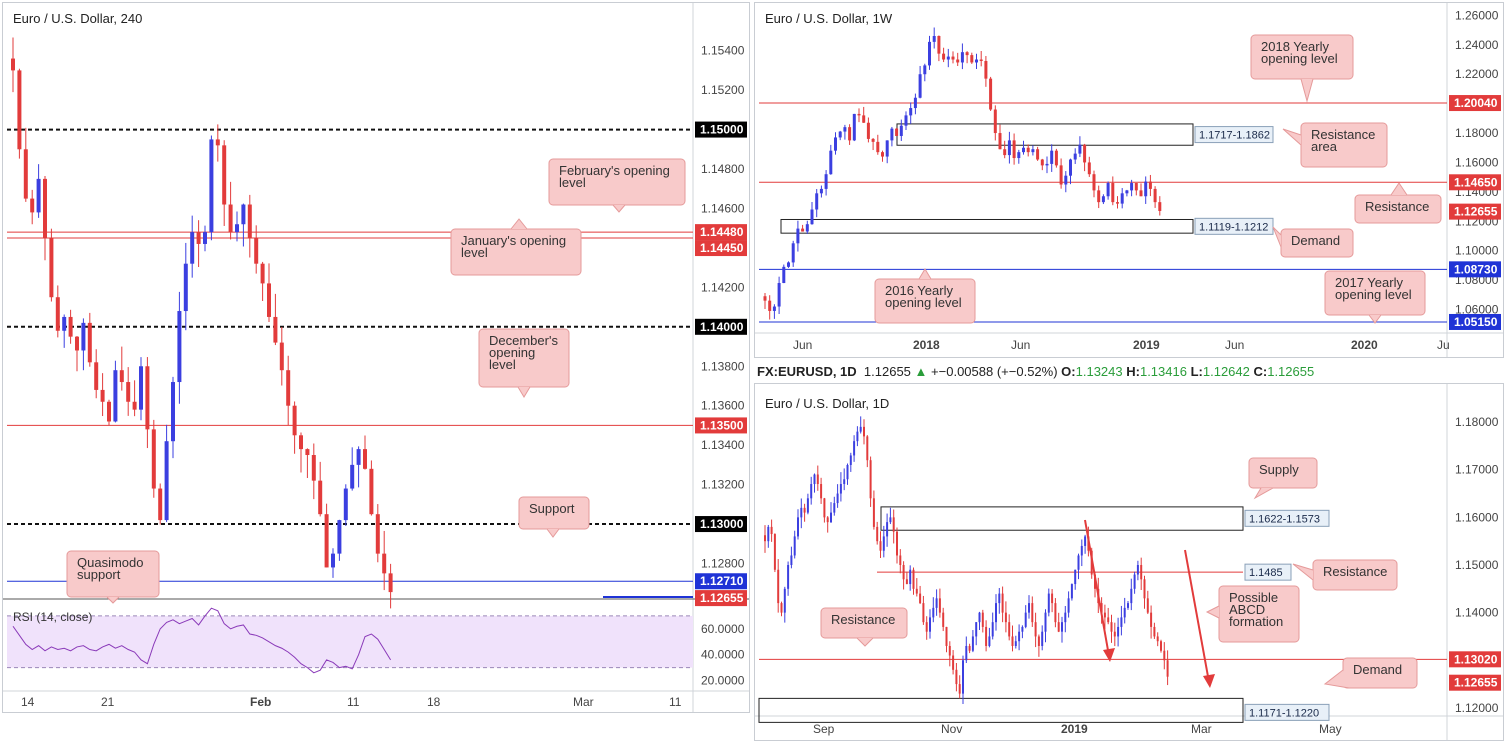  What do you see at coordinates (1109, 655) in the screenshot?
I see `arrow-head-icon` at bounding box center [1109, 655].